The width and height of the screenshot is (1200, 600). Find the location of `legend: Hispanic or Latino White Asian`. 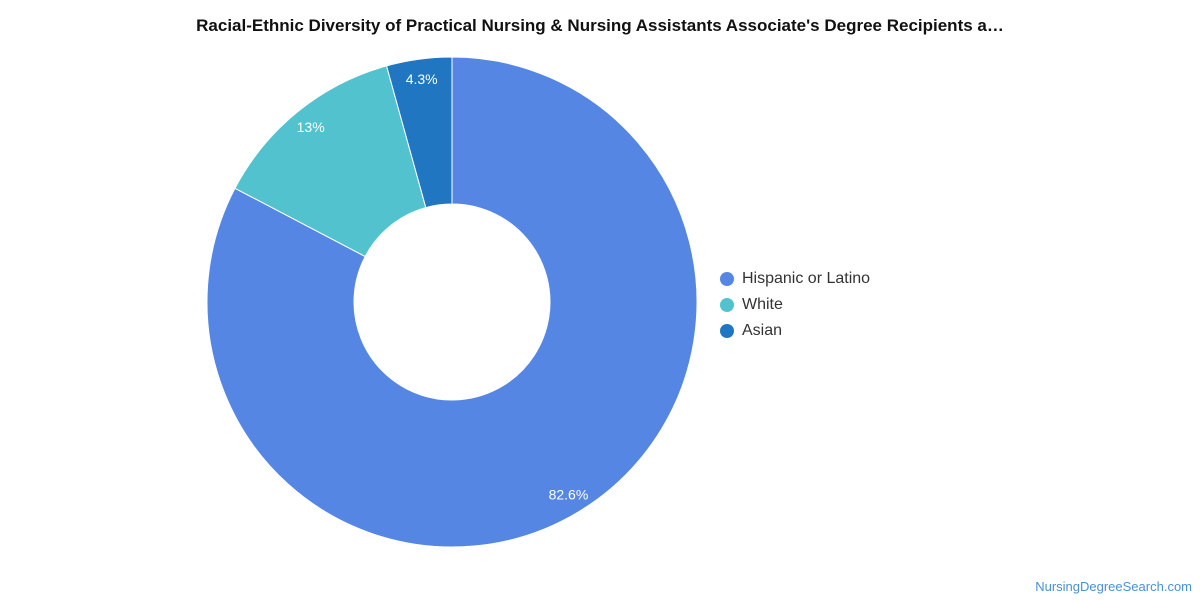

legend: Hispanic or Latino White Asian is located at coordinates (795, 305).